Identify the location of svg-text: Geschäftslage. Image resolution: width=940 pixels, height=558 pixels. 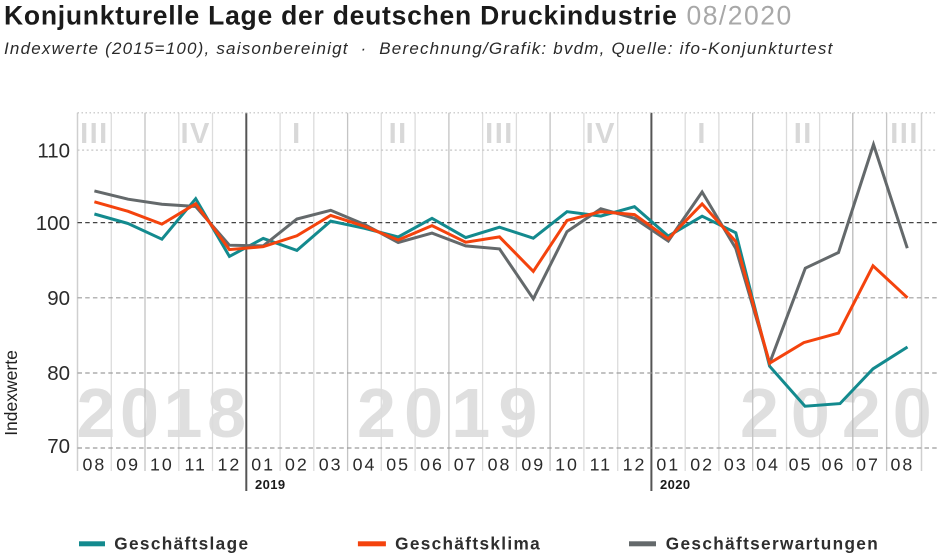
(181, 544).